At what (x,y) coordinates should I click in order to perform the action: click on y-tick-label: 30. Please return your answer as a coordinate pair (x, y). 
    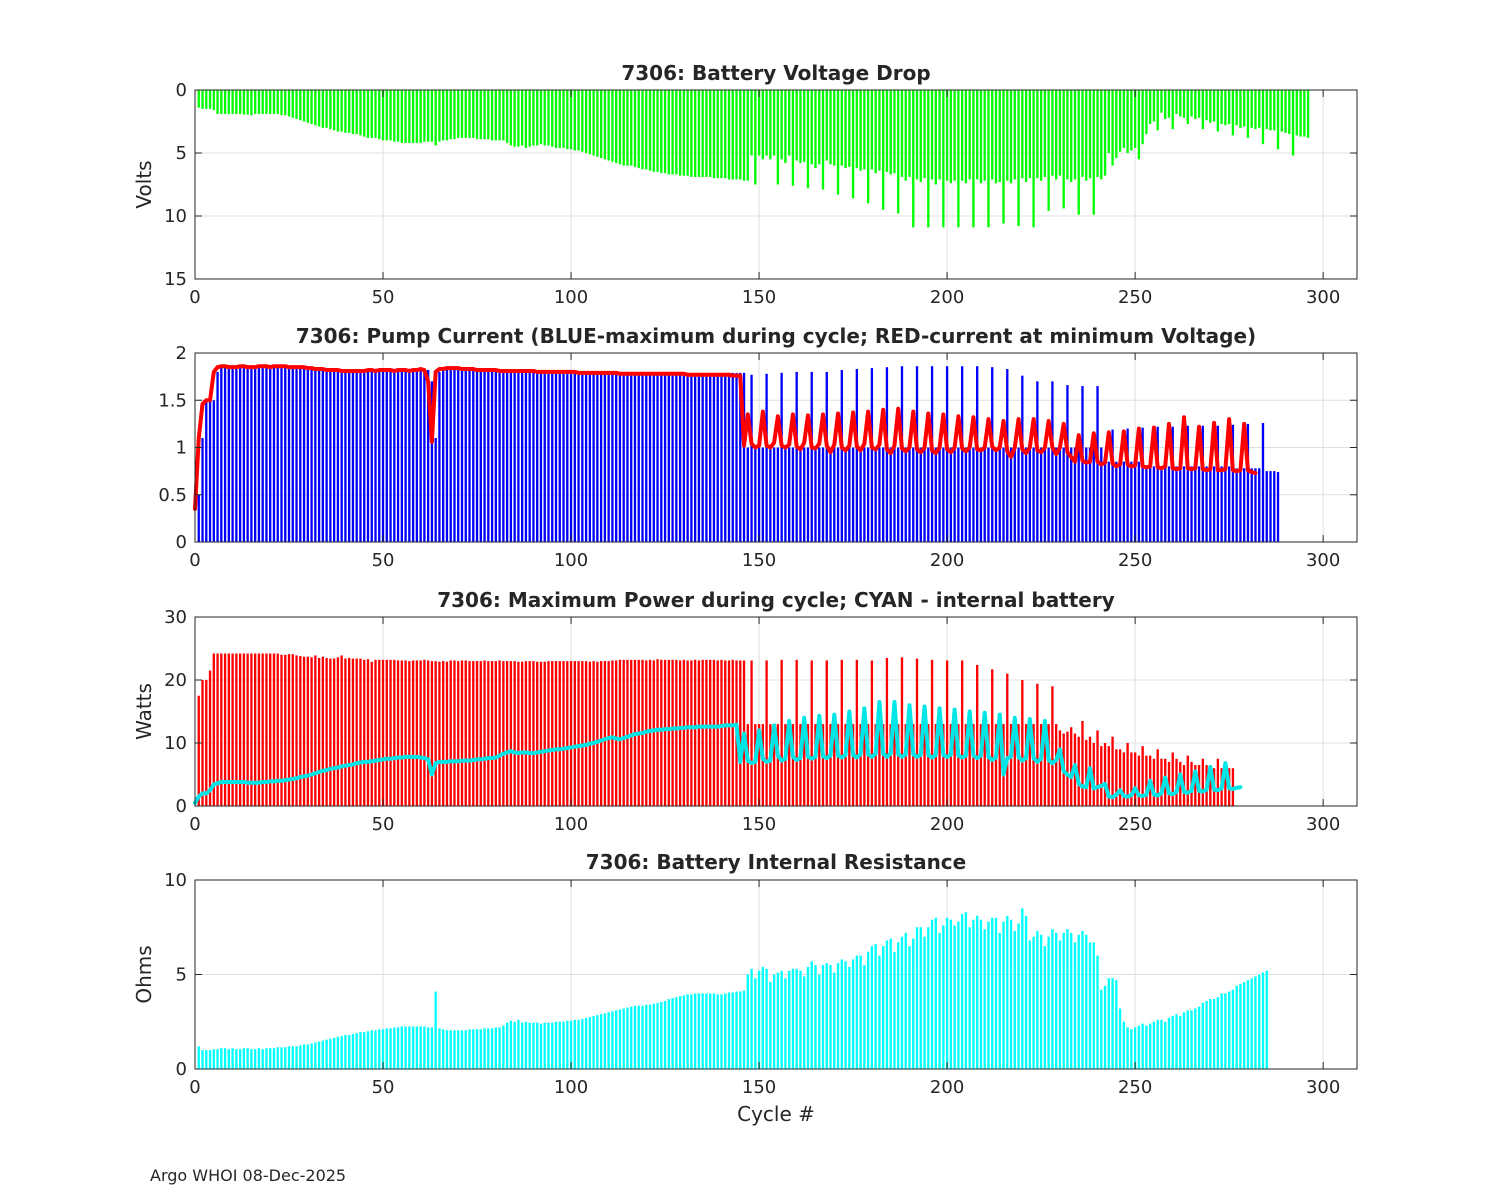
    Looking at the image, I should click on (175, 617).